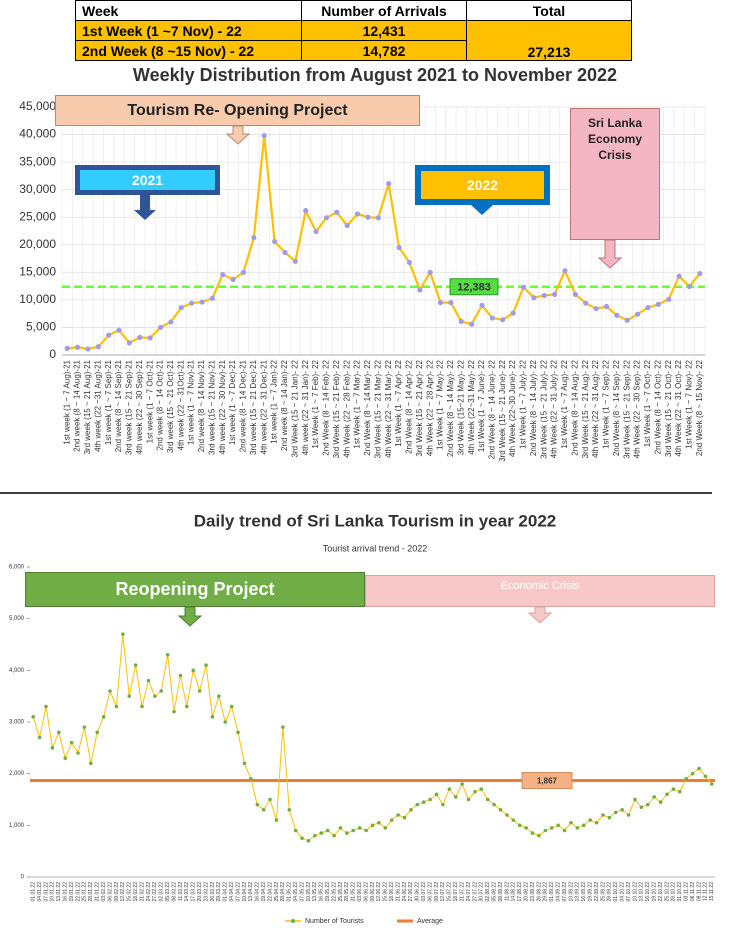 The height and width of the screenshot is (946, 750). Describe the element at coordinates (174, 892) in the screenshot. I see `x-tick-label: 08.03.22` at that location.